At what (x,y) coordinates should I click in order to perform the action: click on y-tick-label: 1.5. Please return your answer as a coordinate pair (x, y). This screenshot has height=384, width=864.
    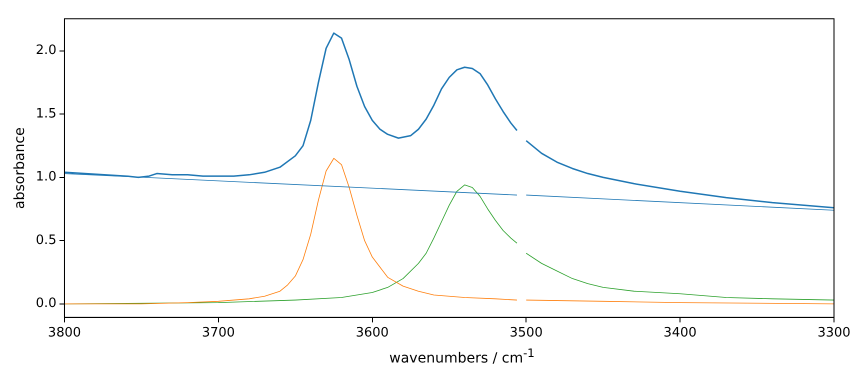
    Looking at the image, I should click on (46, 114).